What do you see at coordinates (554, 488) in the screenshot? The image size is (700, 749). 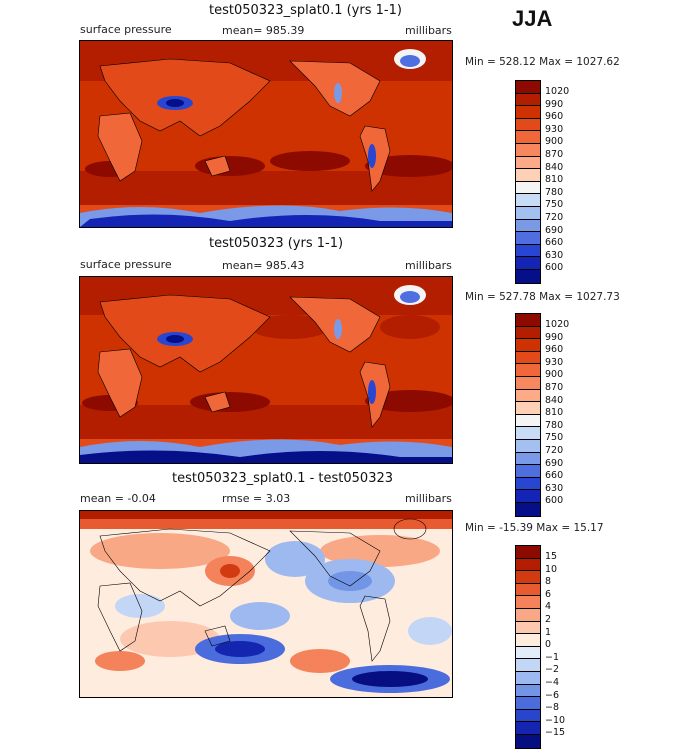 I see `colorbar-label: 630` at bounding box center [554, 488].